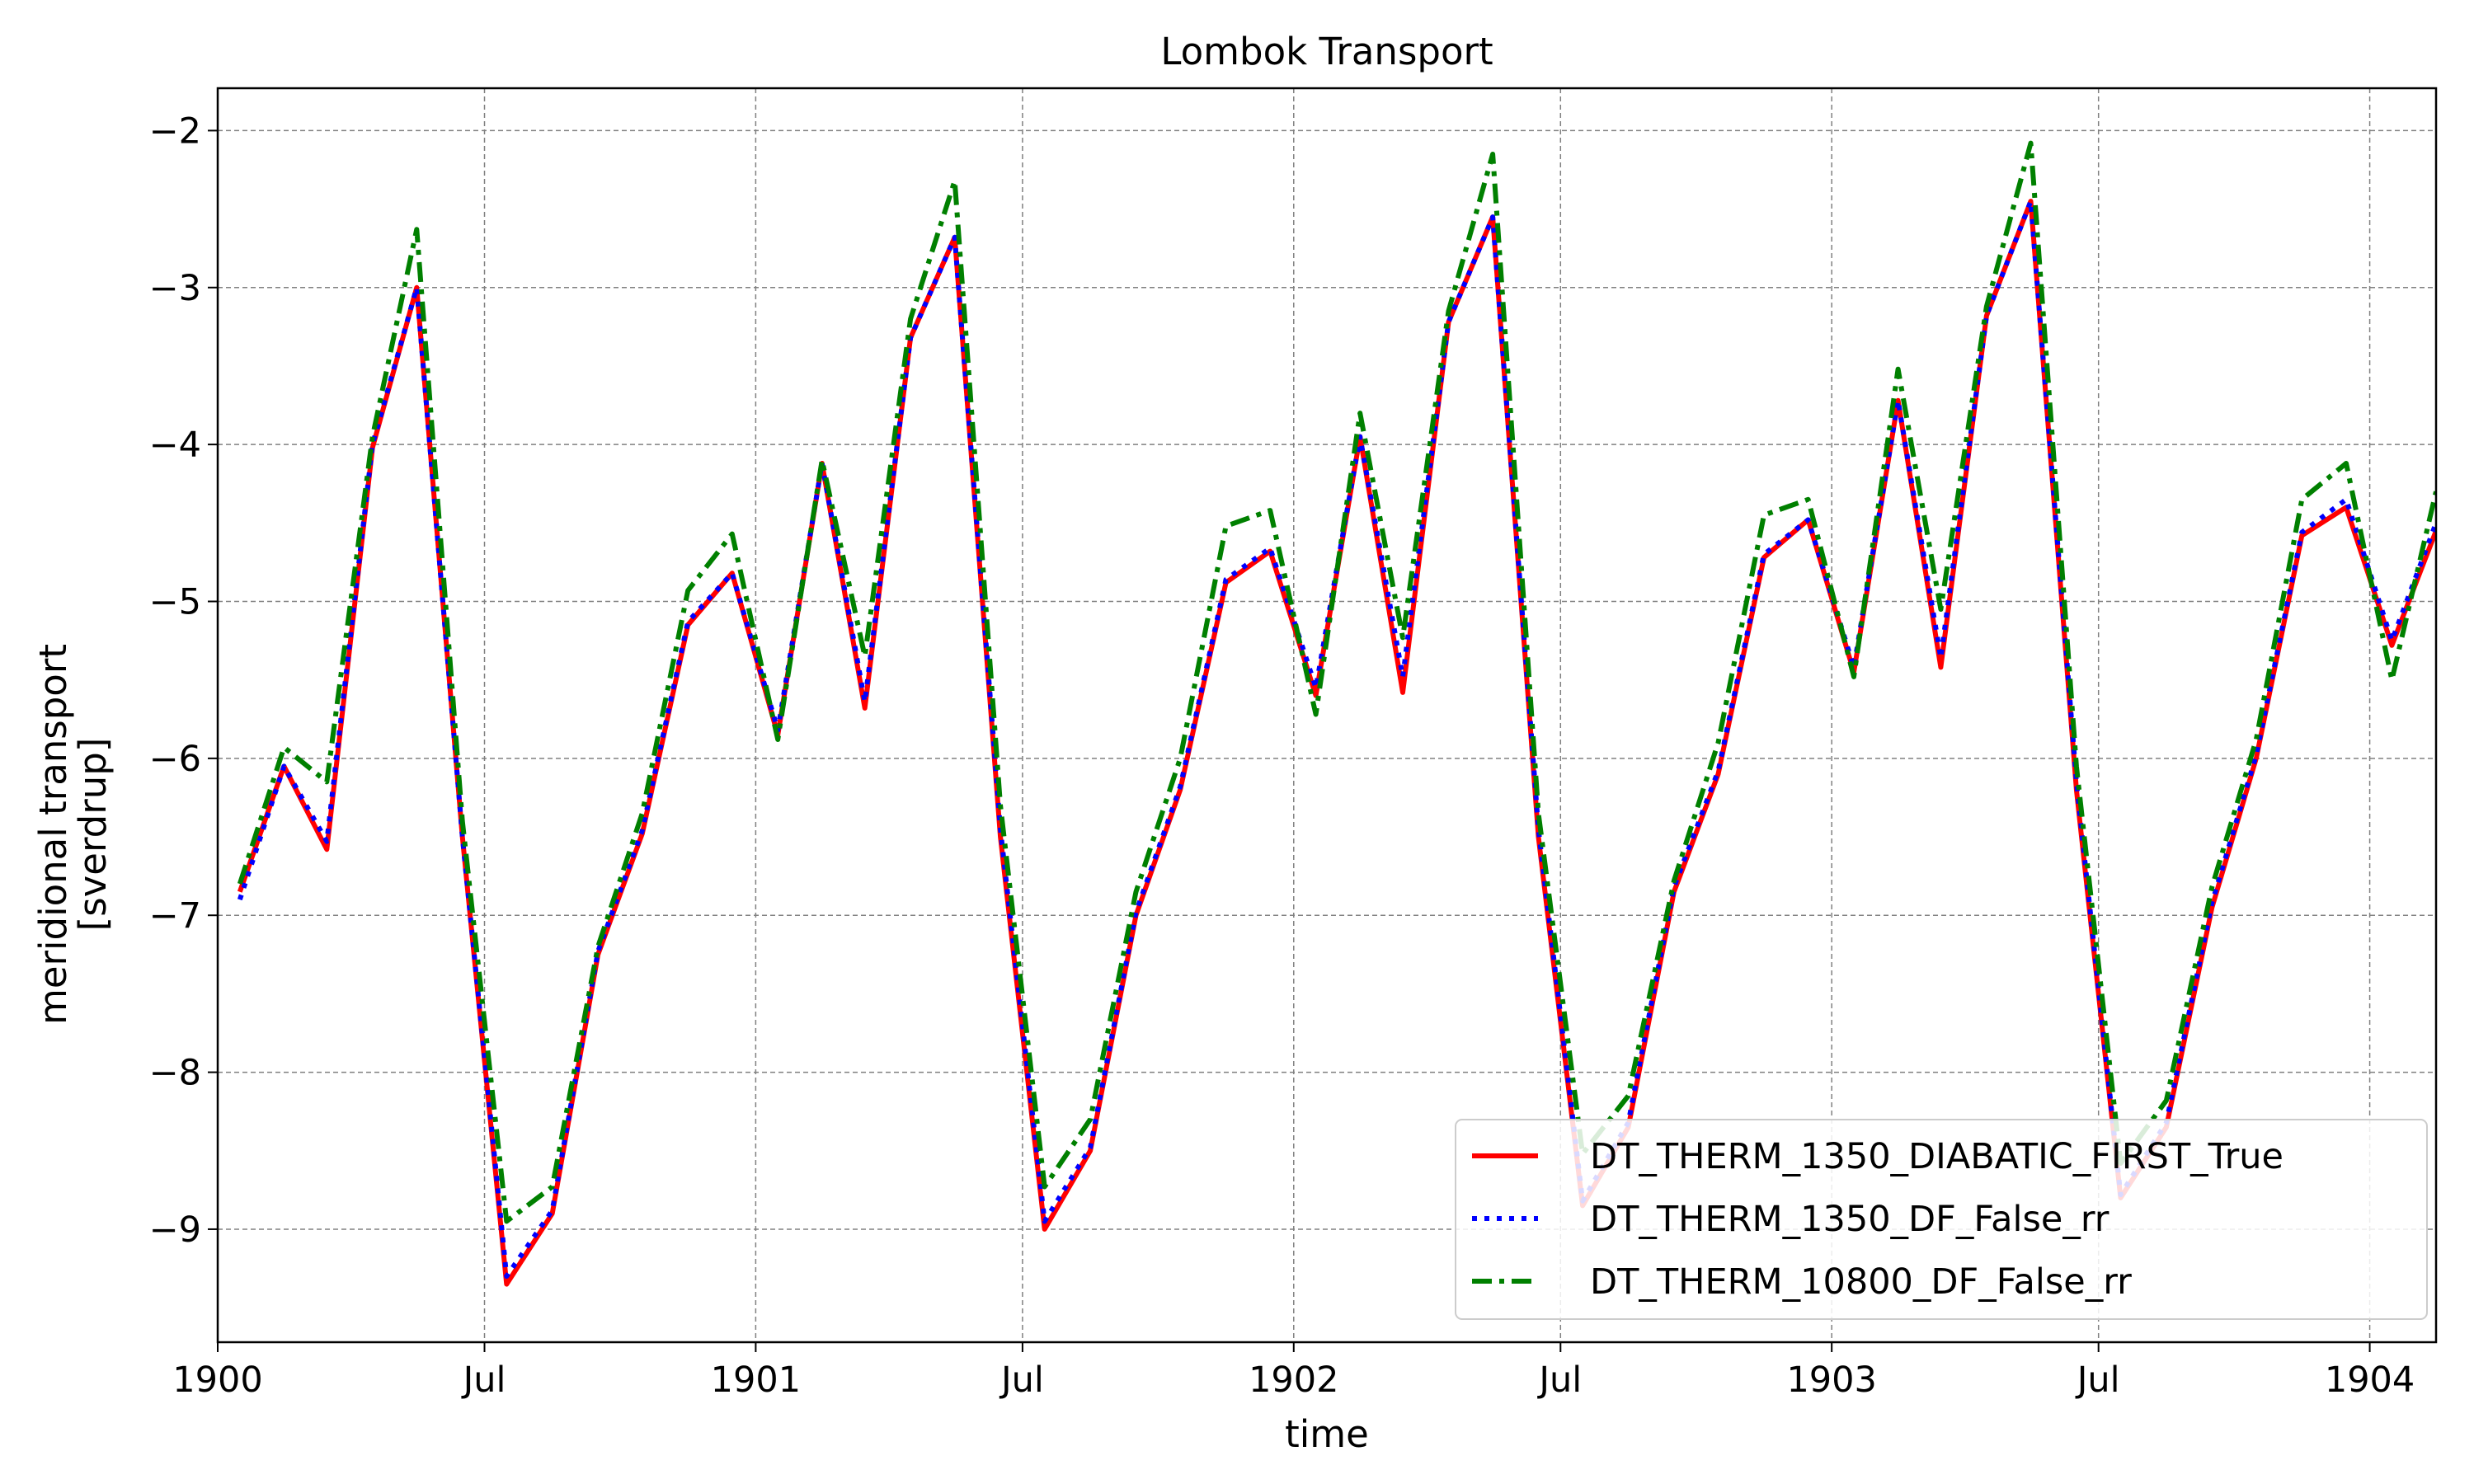  Describe the element at coordinates (175, 916) in the screenshot. I see `y-tick-label: −7` at that location.